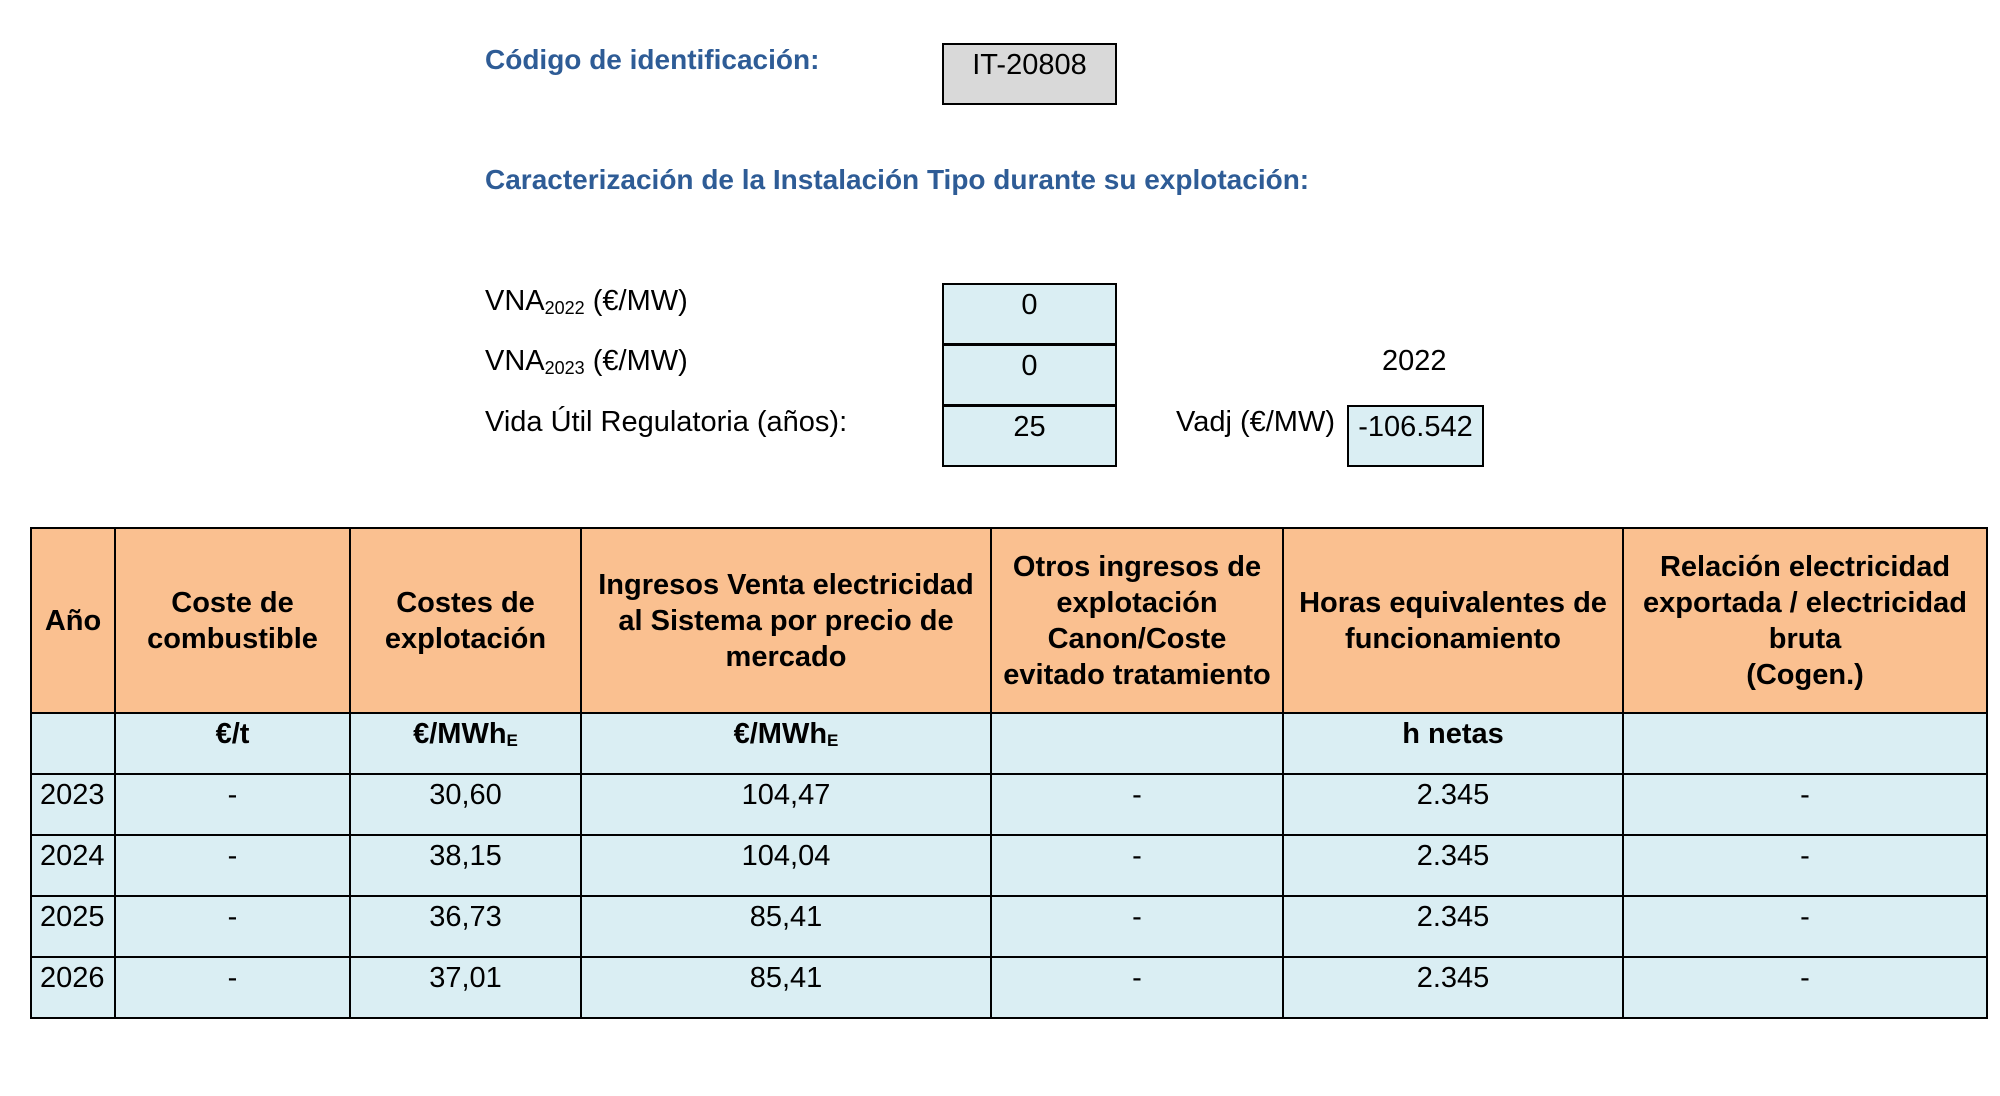 The image size is (2000, 1096). I want to click on vna-2023-value: 0, so click(1029, 375).